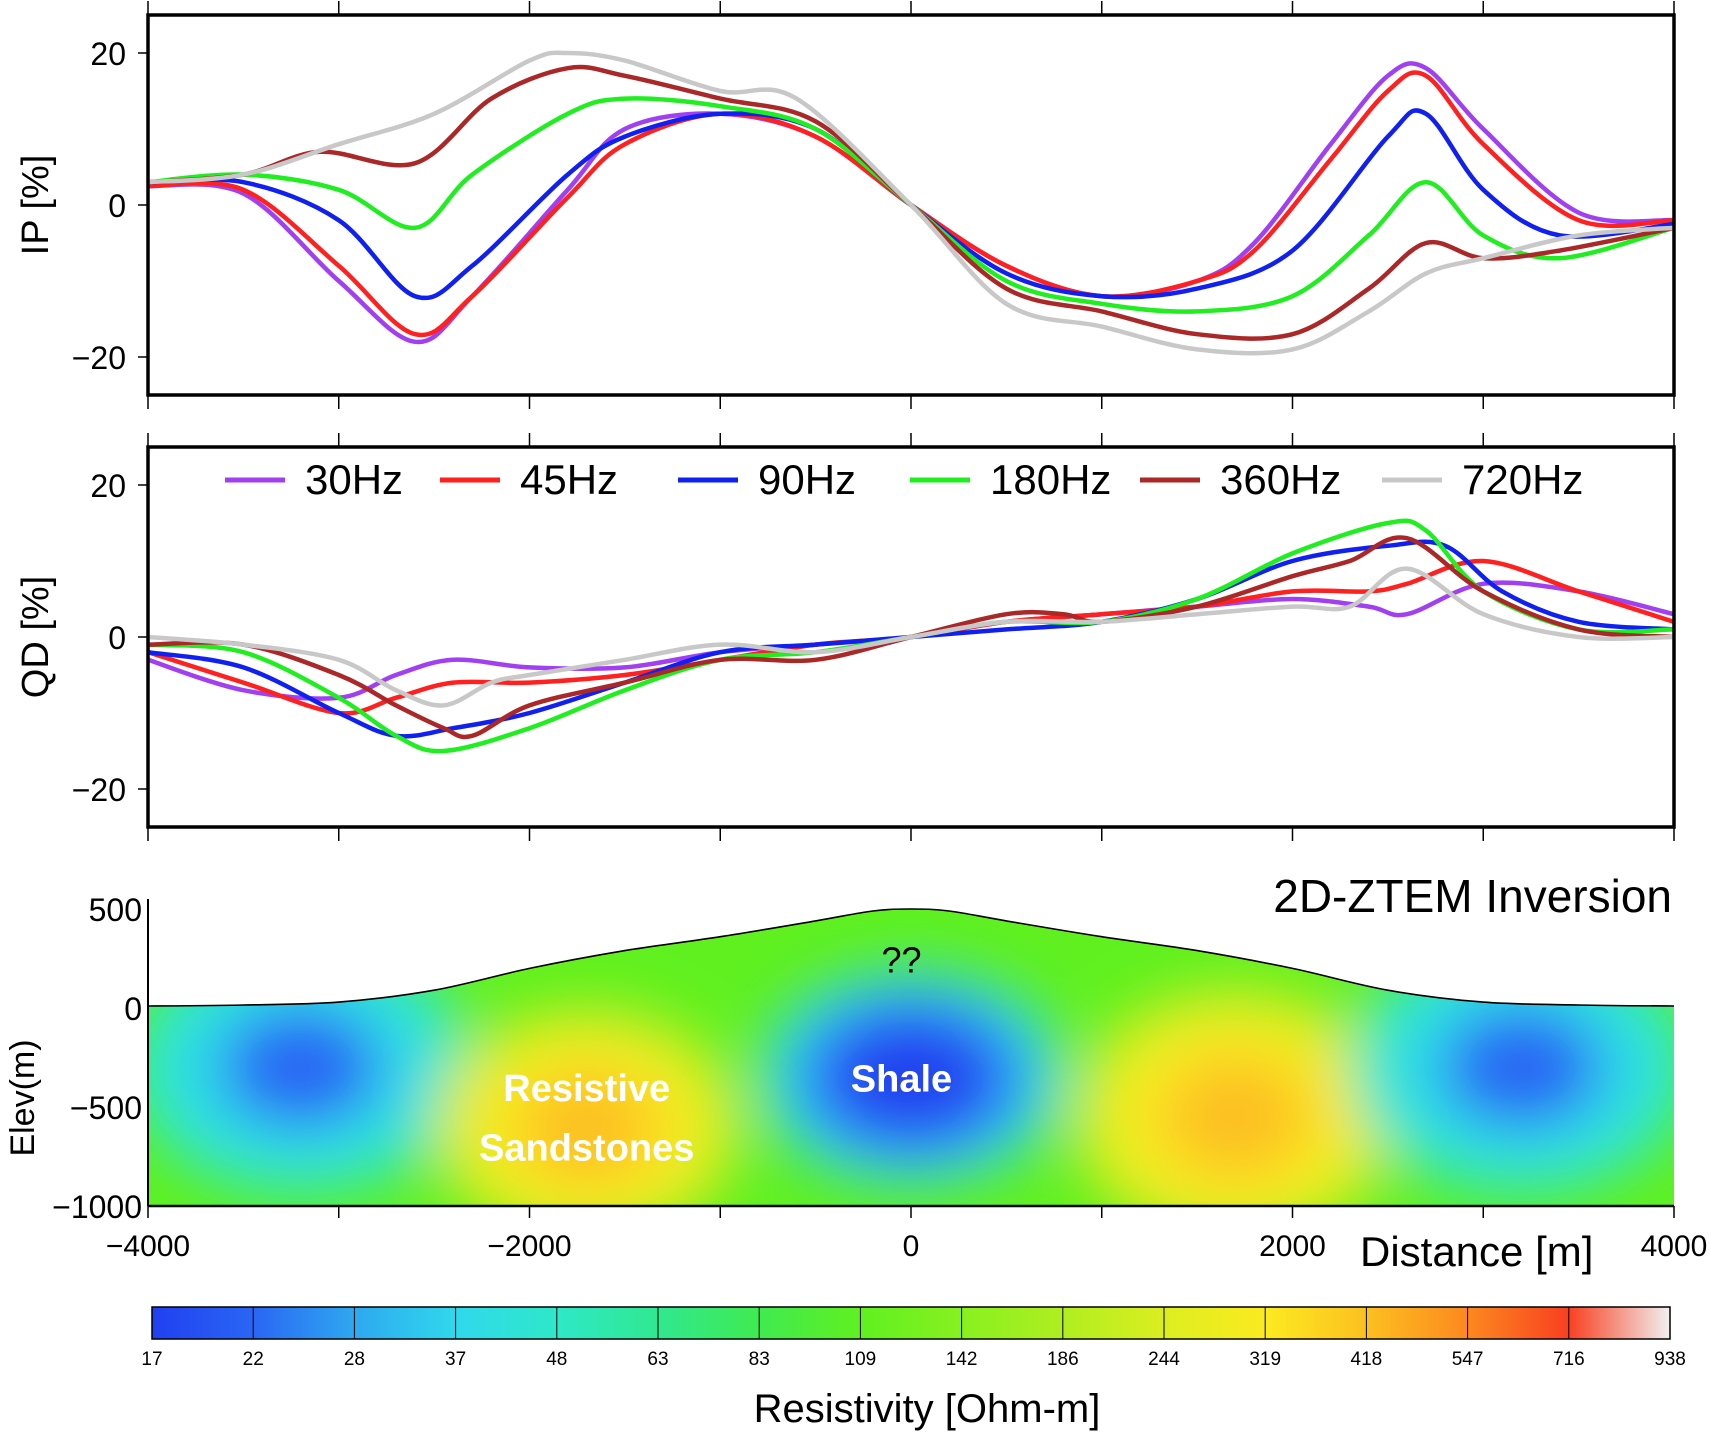 The height and width of the screenshot is (1434, 1710). What do you see at coordinates (1569, 1359) in the screenshot?
I see `colorbar-tick-label: 716` at bounding box center [1569, 1359].